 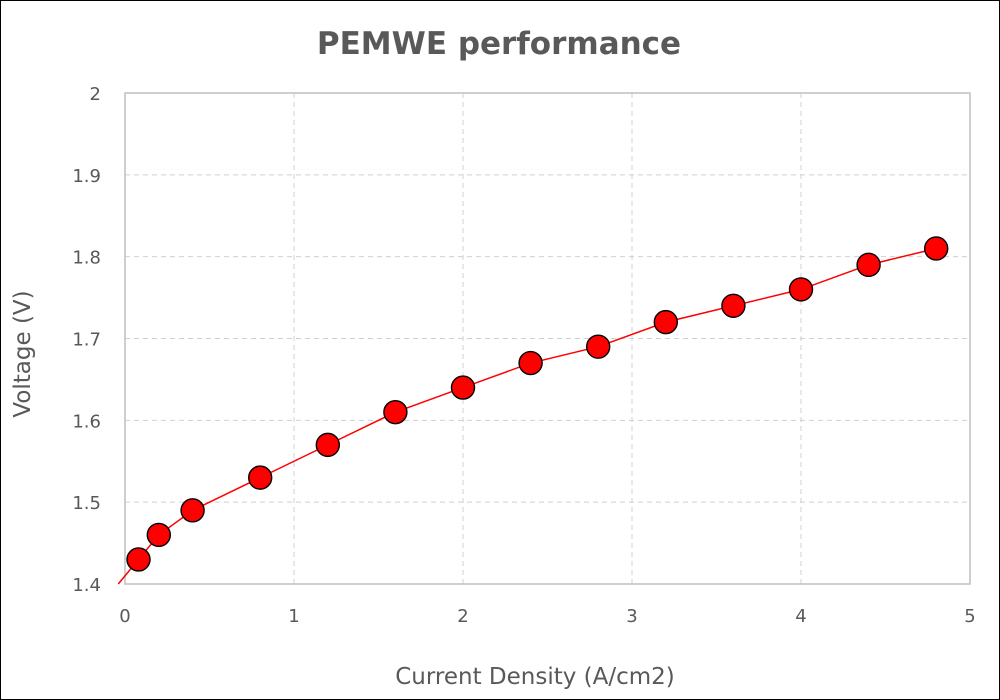 I want to click on y-tick-label: 1.7, so click(x=86, y=340).